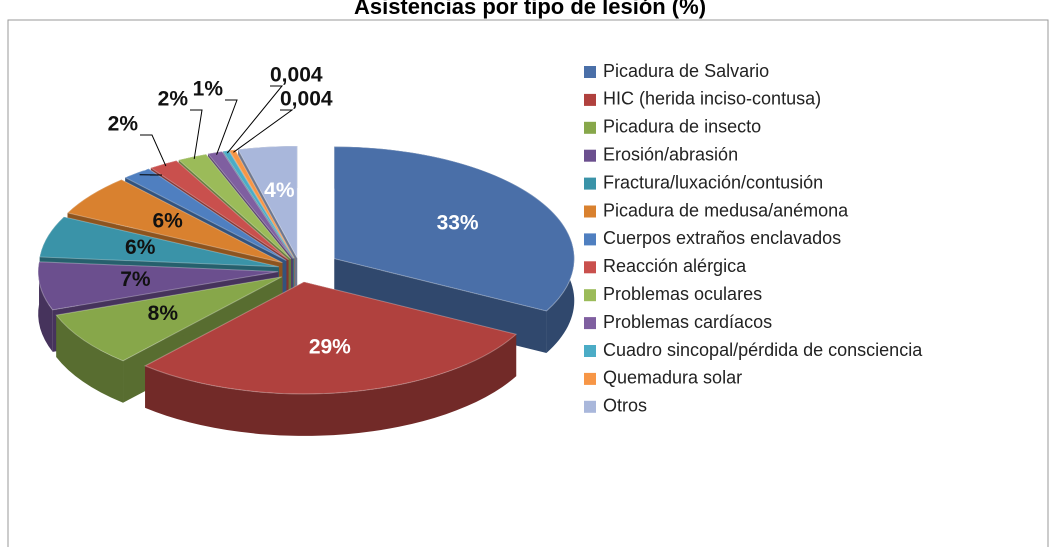  Describe the element at coordinates (458, 223) in the screenshot. I see `data-label: 33%` at that location.